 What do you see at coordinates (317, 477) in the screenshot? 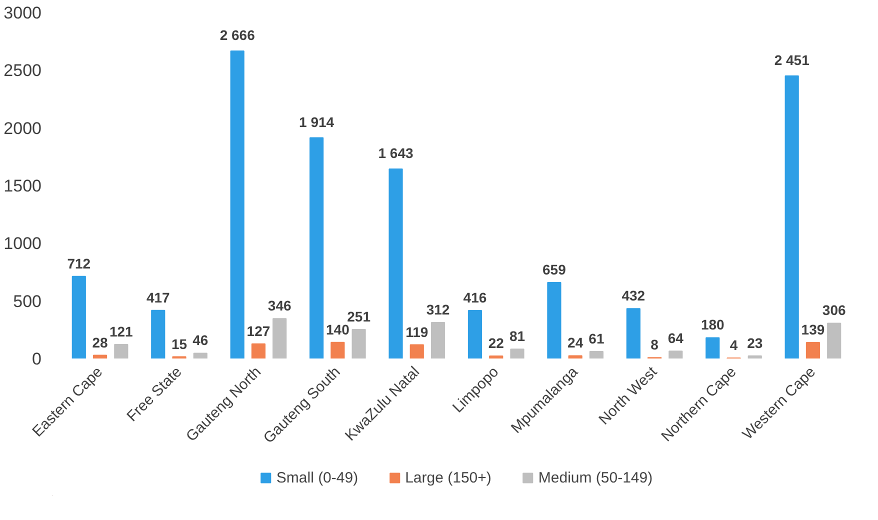
I see `legend-label: Small (0-49)` at bounding box center [317, 477].